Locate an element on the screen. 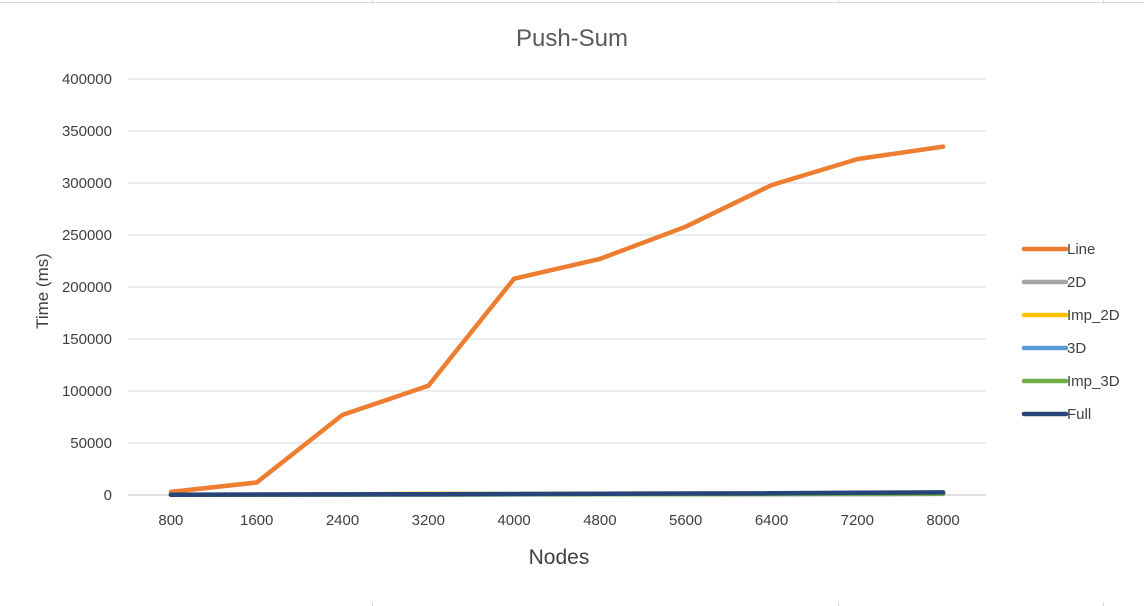 The width and height of the screenshot is (1144, 606). y-tick-label: 350000 is located at coordinates (87, 131).